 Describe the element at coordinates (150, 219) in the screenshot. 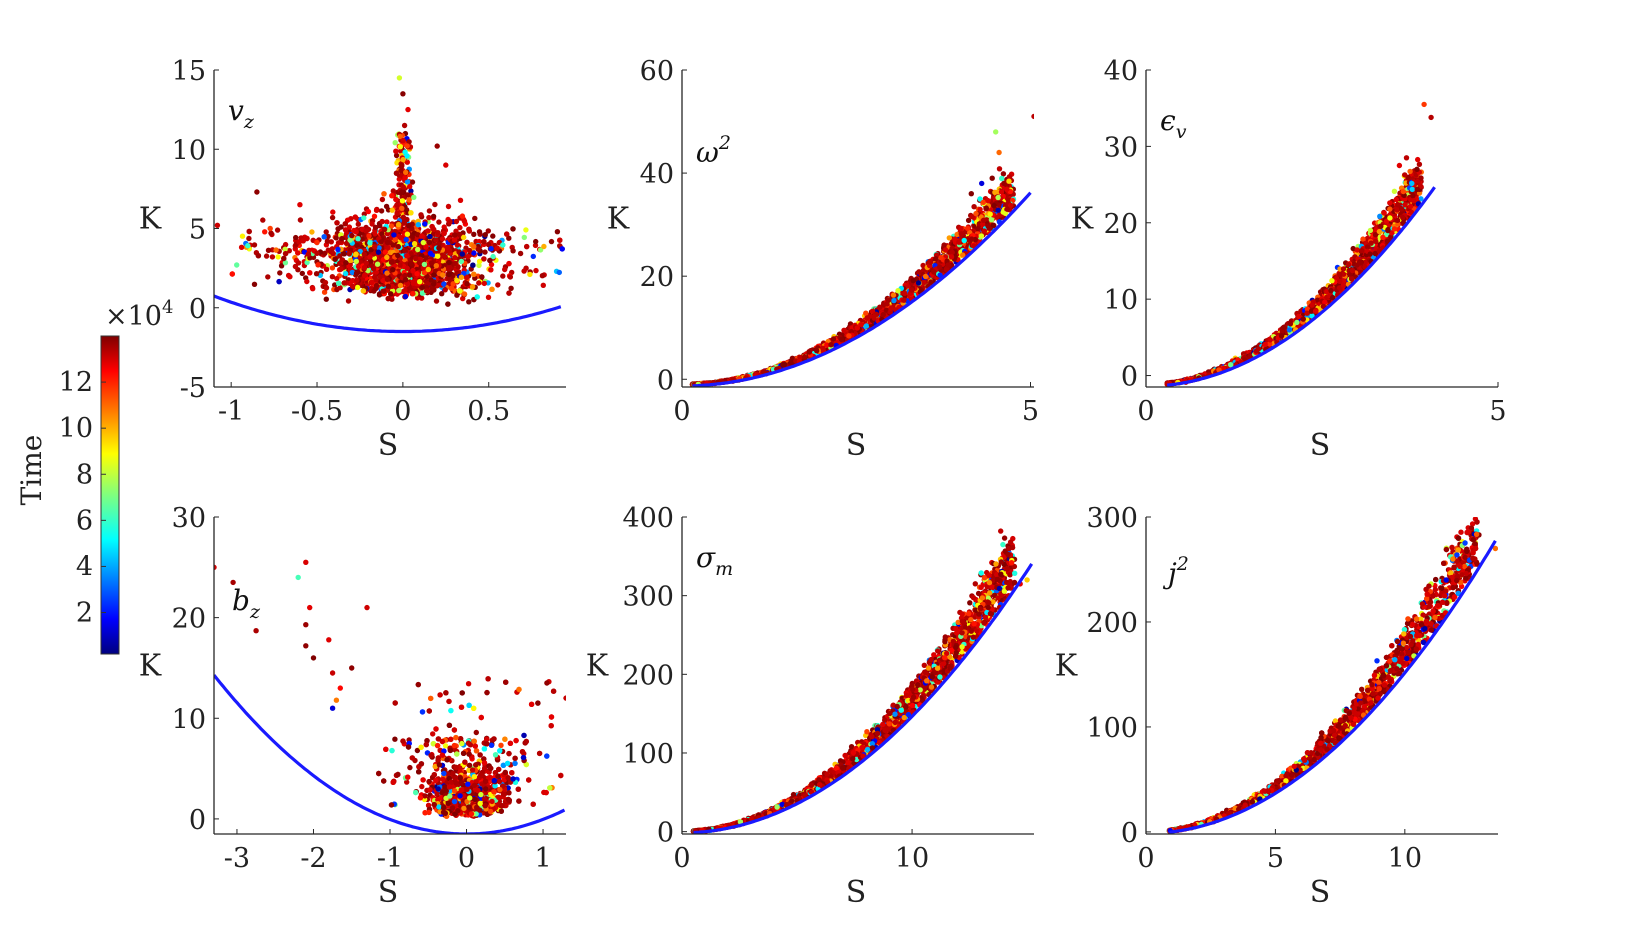

I see `y-axis-label: K` at that location.